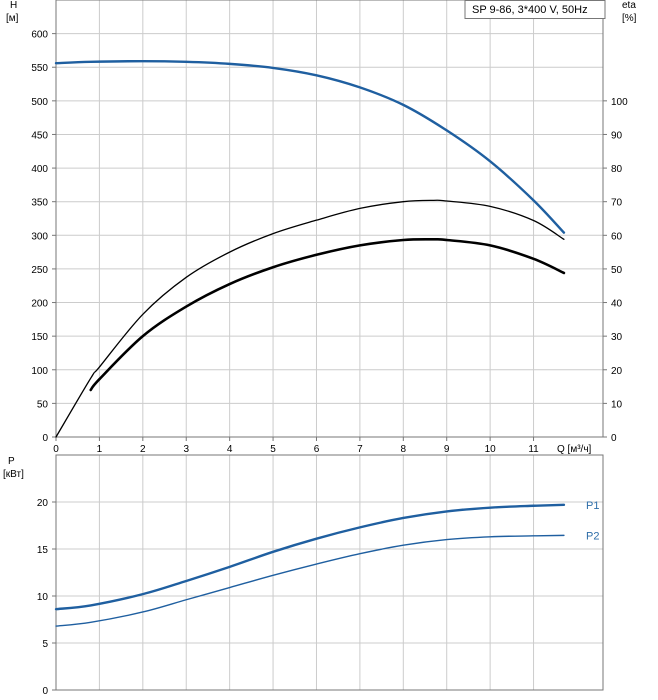 This screenshot has height=700, width=658. What do you see at coordinates (39, 203) in the screenshot?
I see `y-tick-label: 350` at bounding box center [39, 203].